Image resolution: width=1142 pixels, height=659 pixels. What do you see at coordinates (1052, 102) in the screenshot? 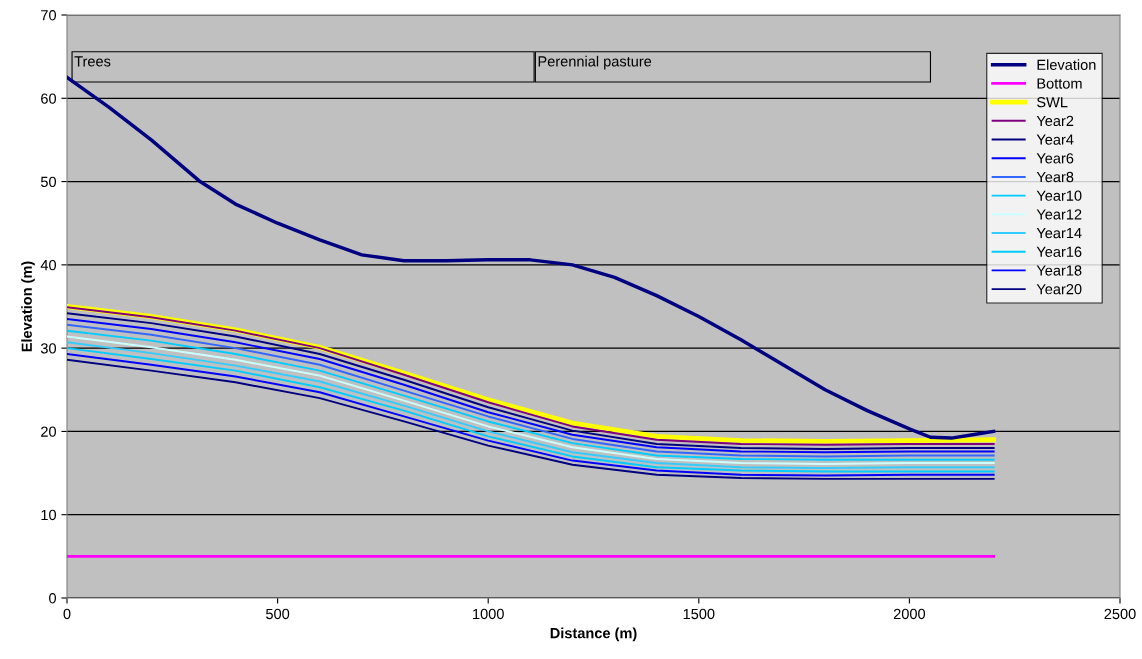
I see `legend-label: SWL` at bounding box center [1052, 102].